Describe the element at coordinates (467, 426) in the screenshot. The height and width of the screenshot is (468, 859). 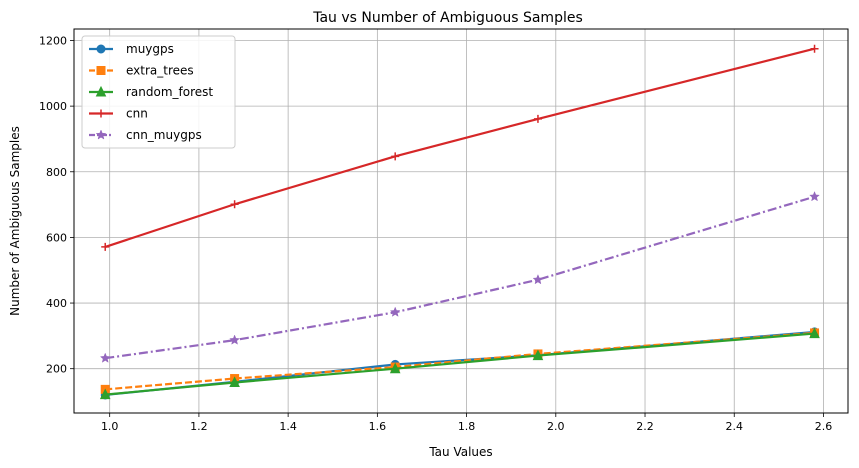
I see `x-tick-label: 1.8` at that location.